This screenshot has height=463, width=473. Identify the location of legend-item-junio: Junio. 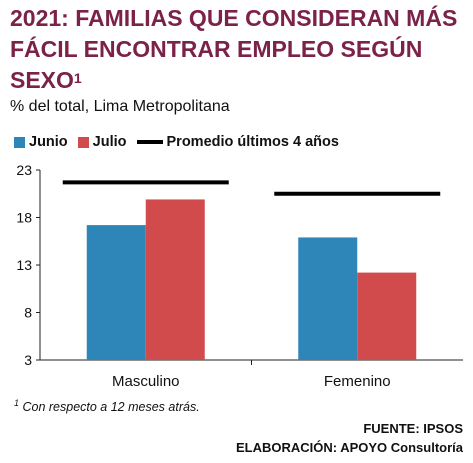
(41, 142).